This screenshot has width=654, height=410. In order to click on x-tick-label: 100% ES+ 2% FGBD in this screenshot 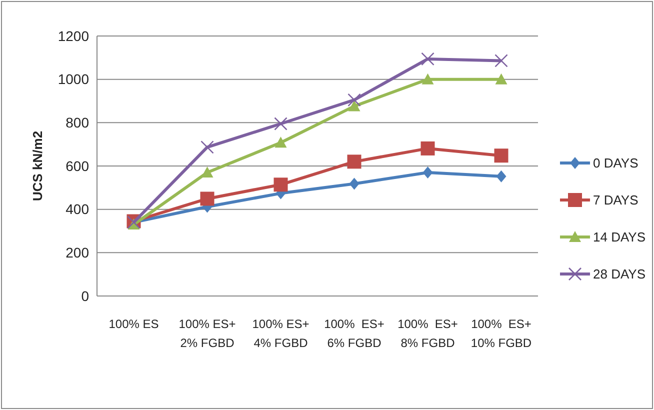, I will do `click(207, 333)`.